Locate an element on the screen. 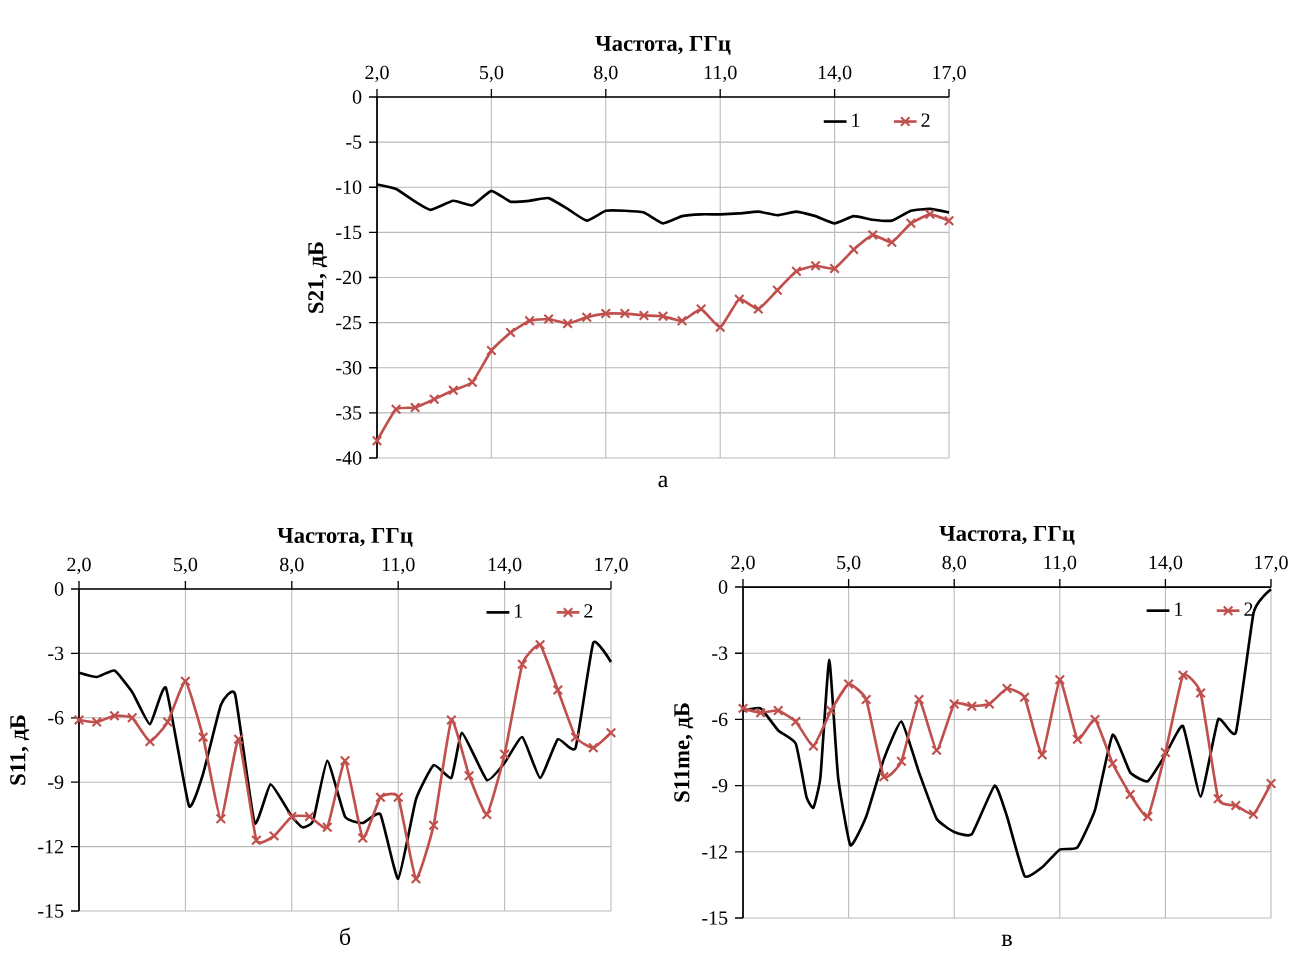  y-tick-label: -6 is located at coordinates (720, 719).